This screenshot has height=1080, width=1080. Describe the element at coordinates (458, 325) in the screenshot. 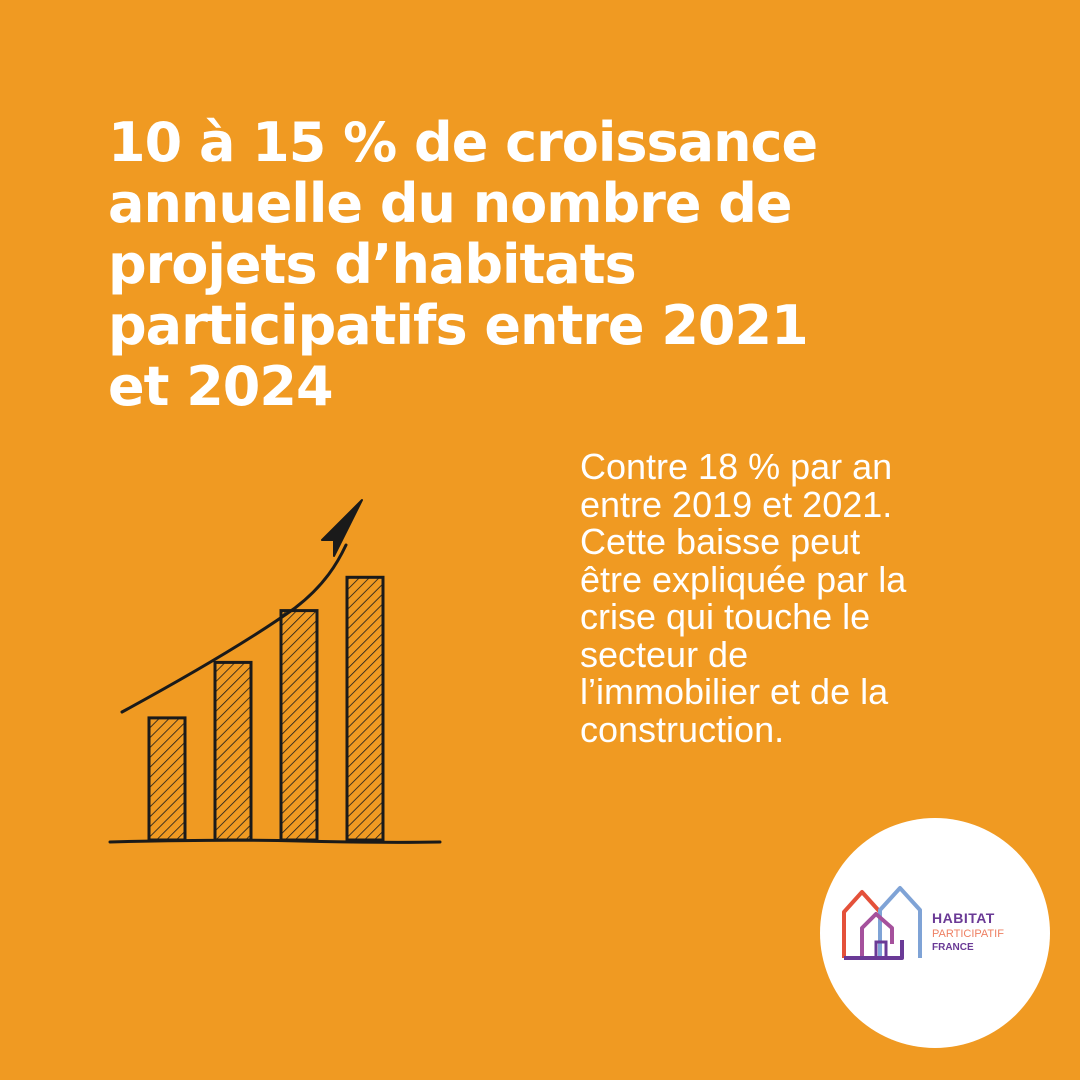

I see `headline-line: participatifs entre 2021` at that location.